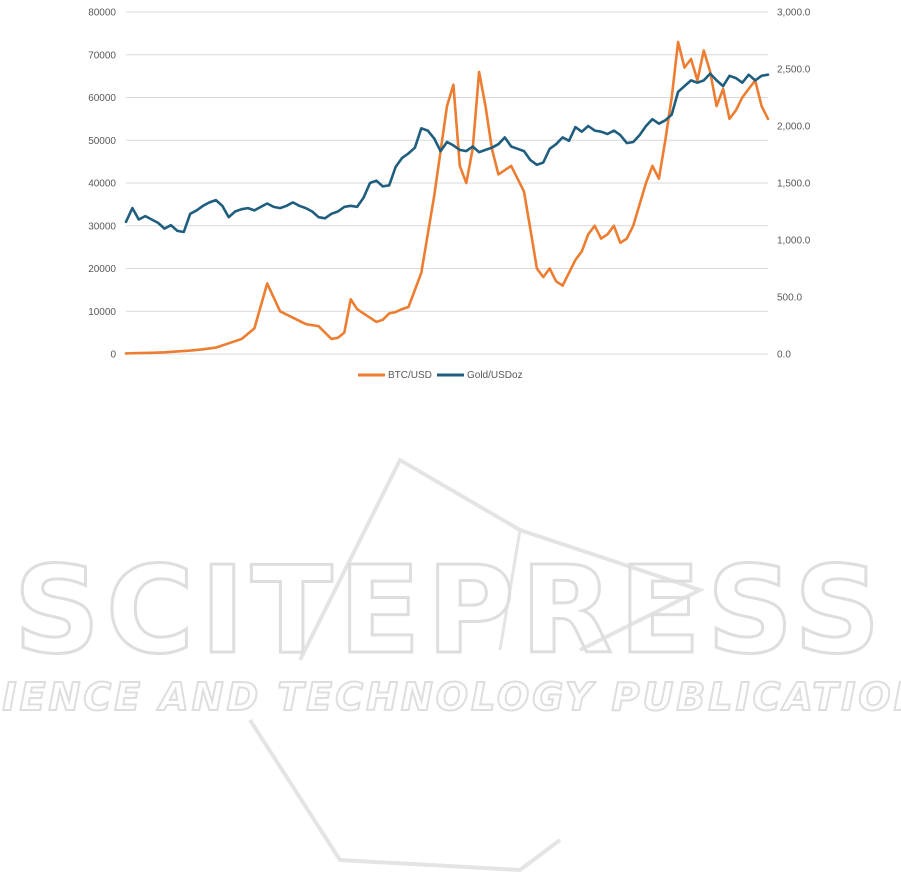 The height and width of the screenshot is (886, 901). I want to click on right-axis-tick-label: 3,000.0, so click(794, 13).